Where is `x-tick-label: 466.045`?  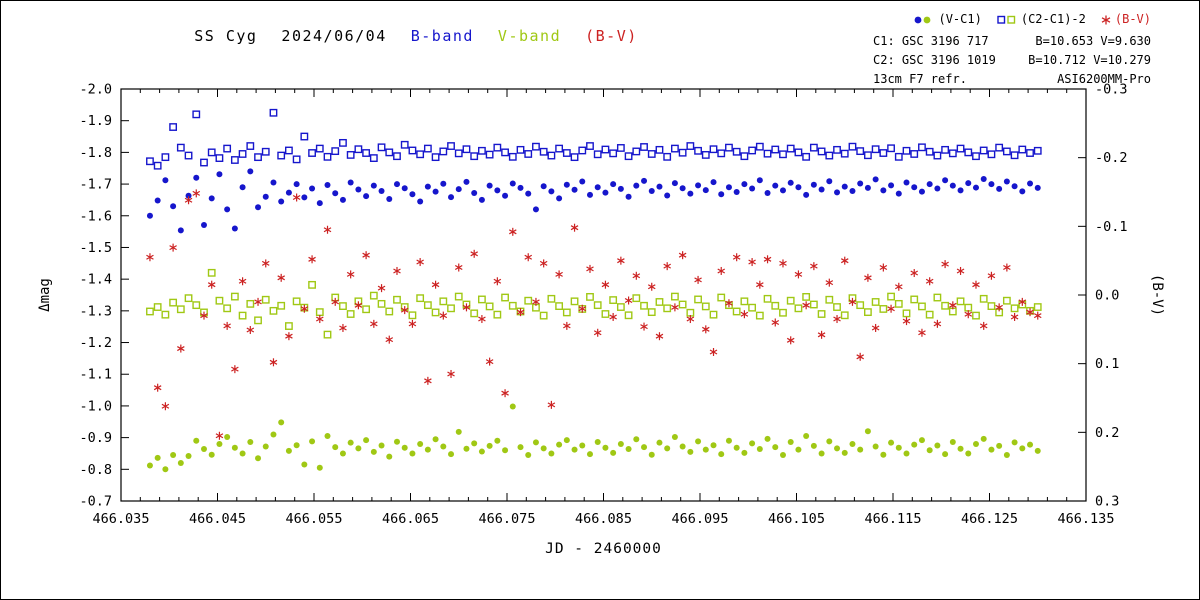 x-tick-label: 466.045 is located at coordinates (217, 519).